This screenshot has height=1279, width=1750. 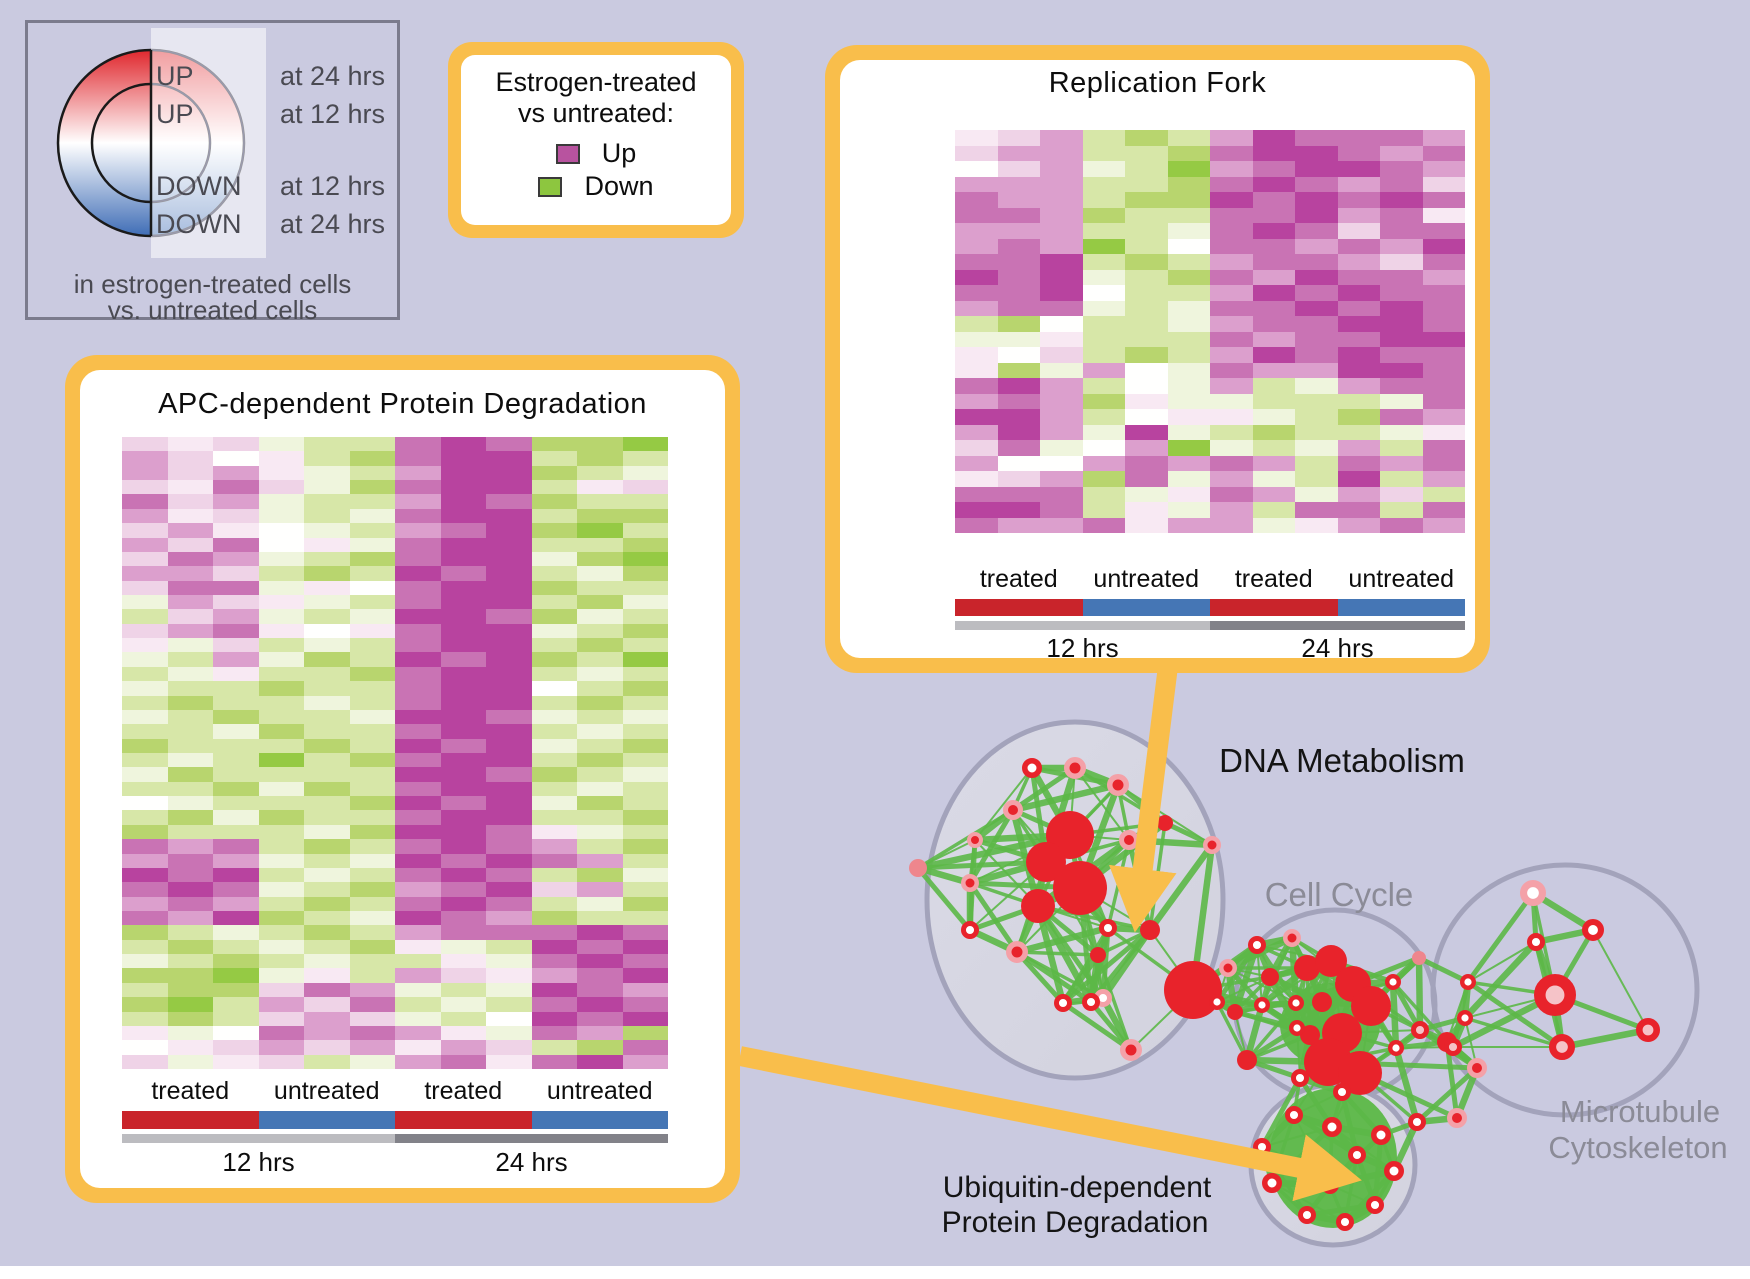 What do you see at coordinates (326, 1091) in the screenshot?
I see `sample-group-label: untreated` at bounding box center [326, 1091].